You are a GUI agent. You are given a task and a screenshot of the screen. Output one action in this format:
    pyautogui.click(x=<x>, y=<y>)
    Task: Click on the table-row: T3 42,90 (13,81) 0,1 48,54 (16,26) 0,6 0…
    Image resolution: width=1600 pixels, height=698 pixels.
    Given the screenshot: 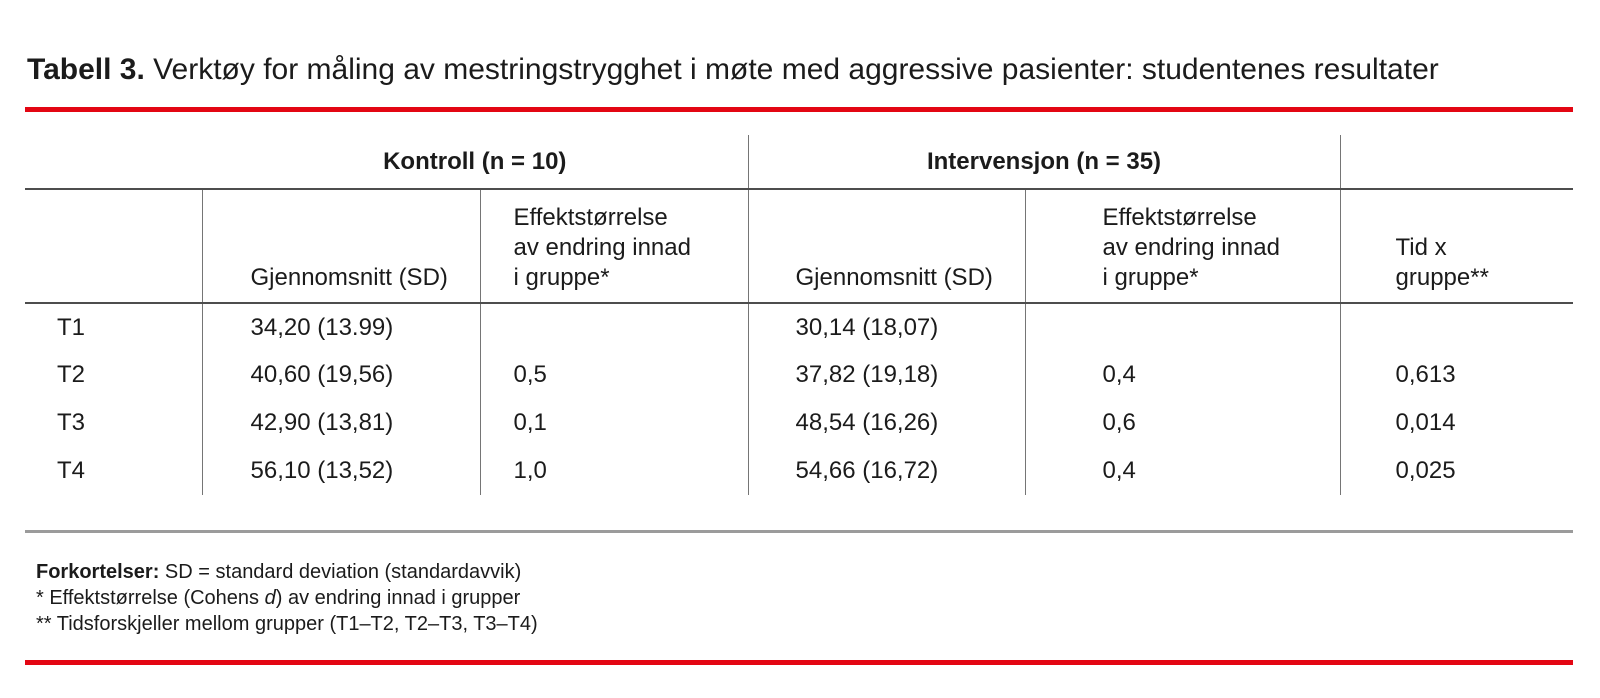 What is the action you would take?
    pyautogui.click(x=799, y=423)
    